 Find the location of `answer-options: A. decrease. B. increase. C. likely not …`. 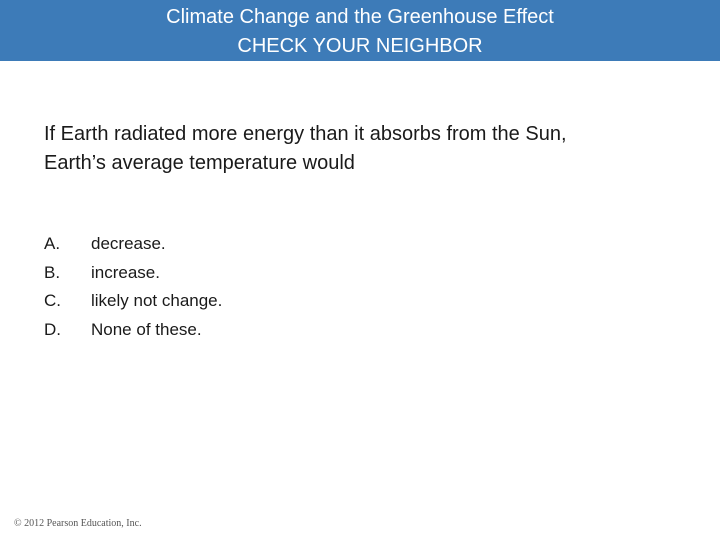

answer-options: A. decrease. B. increase. C. likely not … is located at coordinates (244, 287).